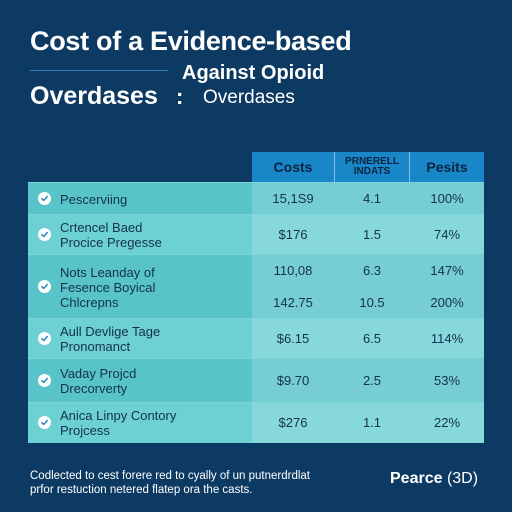 This screenshot has width=512, height=512. I want to click on row-label: Procice Pregesse, so click(111, 242).